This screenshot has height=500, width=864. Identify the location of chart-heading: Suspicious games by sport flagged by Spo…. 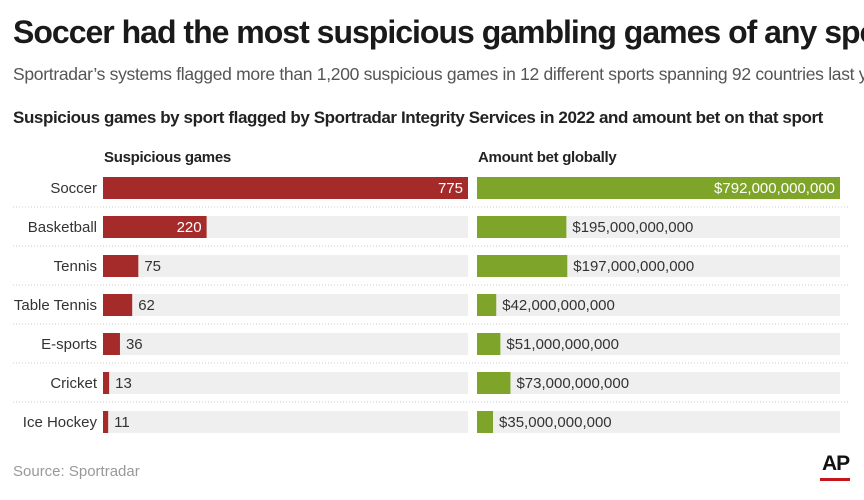
(418, 117).